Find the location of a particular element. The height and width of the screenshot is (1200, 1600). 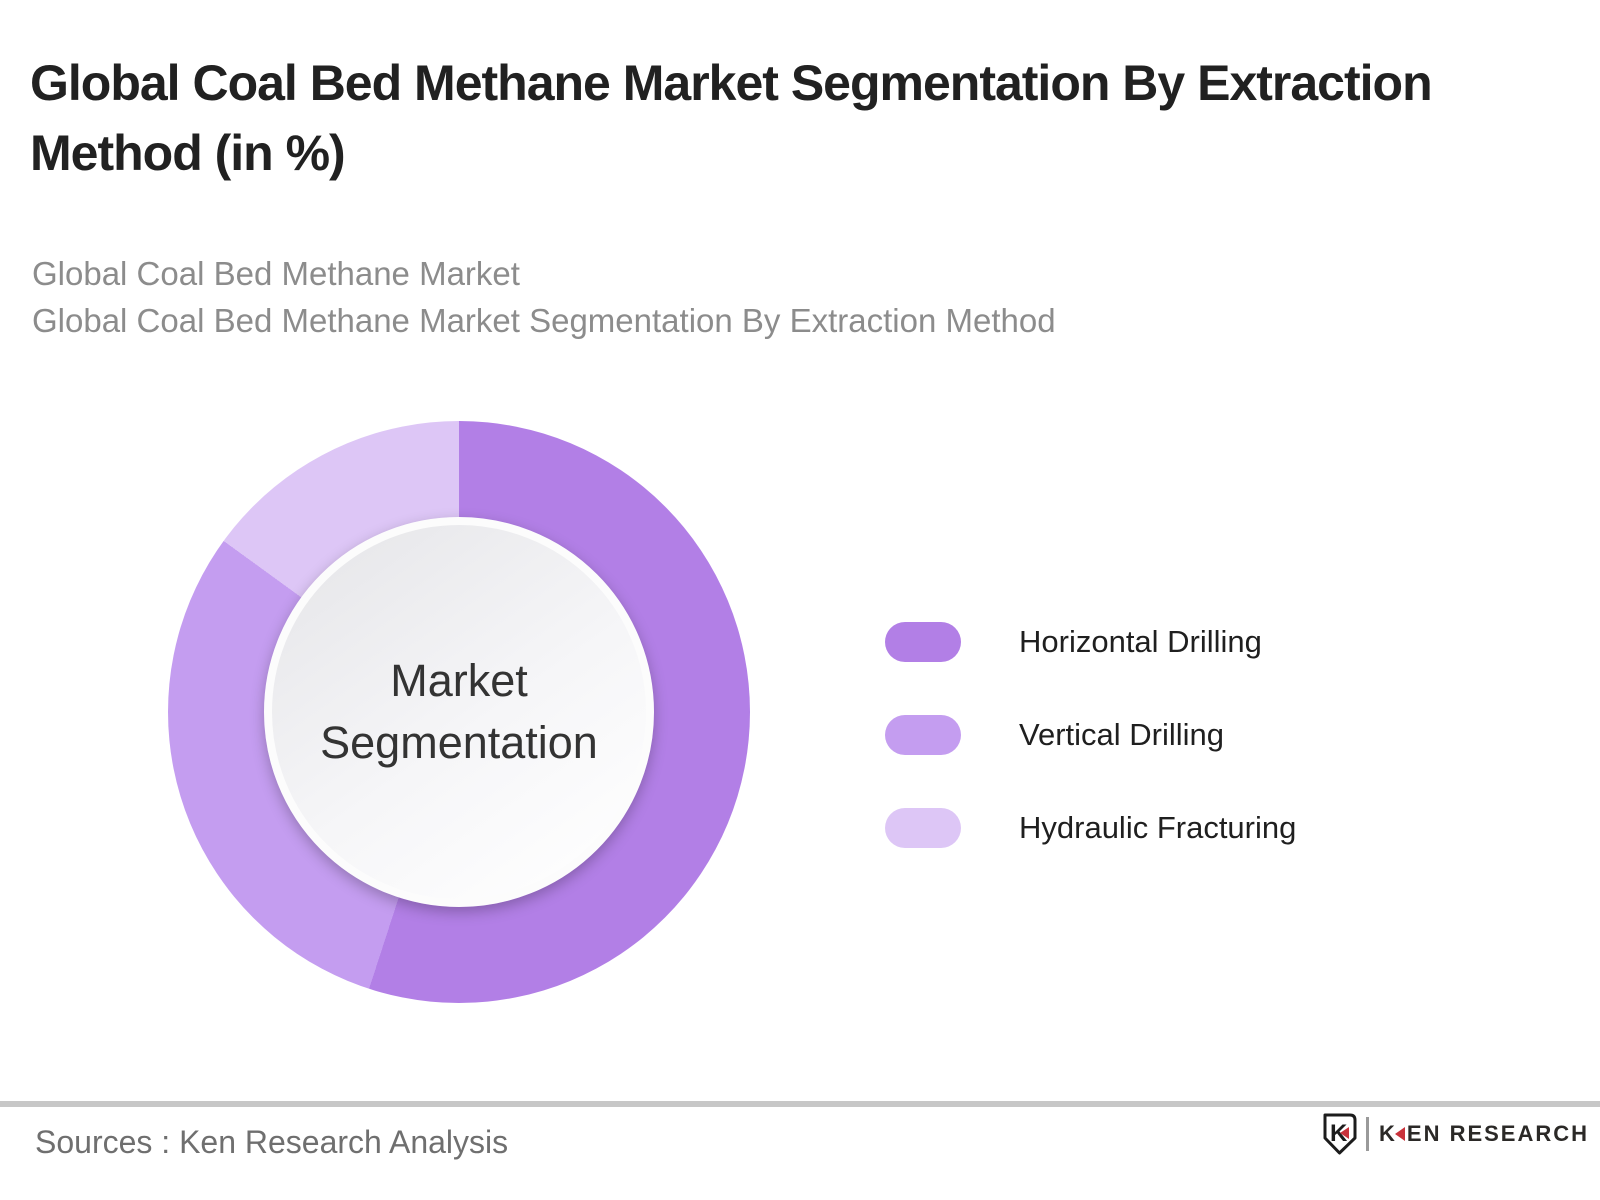

legend-item-hydraulic-fracturing: Hydraulic Fracturing is located at coordinates (1090, 828).